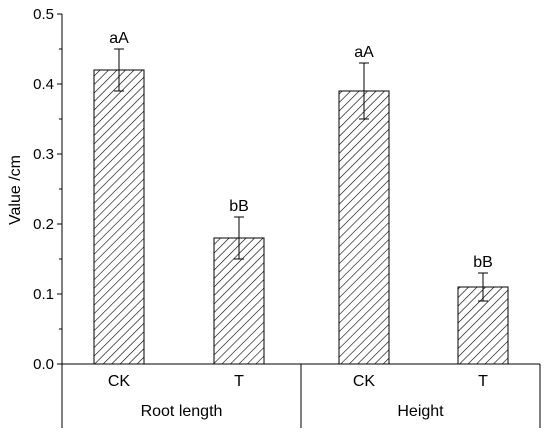 This screenshot has width=550, height=433. What do you see at coordinates (43, 364) in the screenshot?
I see `y-tick-label: 0.0` at bounding box center [43, 364].